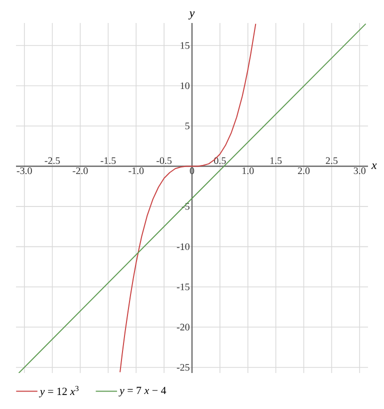 Image resolution: width=384 pixels, height=409 pixels. Describe the element at coordinates (248, 170) in the screenshot. I see `x-tick-label: 1.0` at that location.